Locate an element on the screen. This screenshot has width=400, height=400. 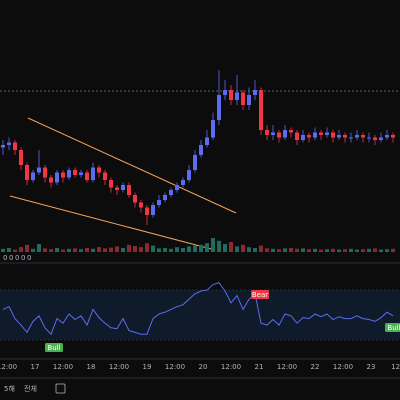
x-tick-label: 20 is located at coordinates (203, 367).